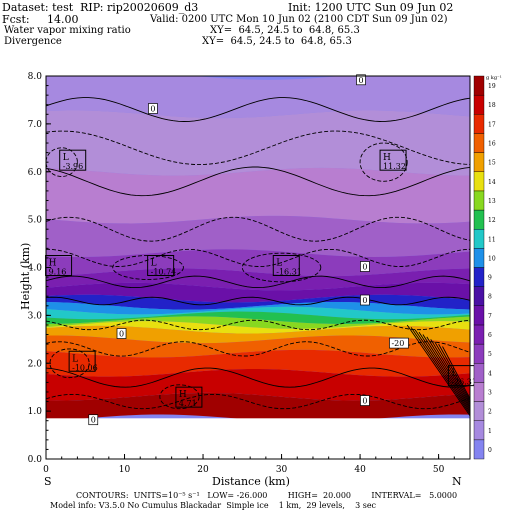 This screenshot has height=512, width=512. Describe the element at coordinates (85, 367) in the screenshot. I see `svg-text: -10.06` at that location.